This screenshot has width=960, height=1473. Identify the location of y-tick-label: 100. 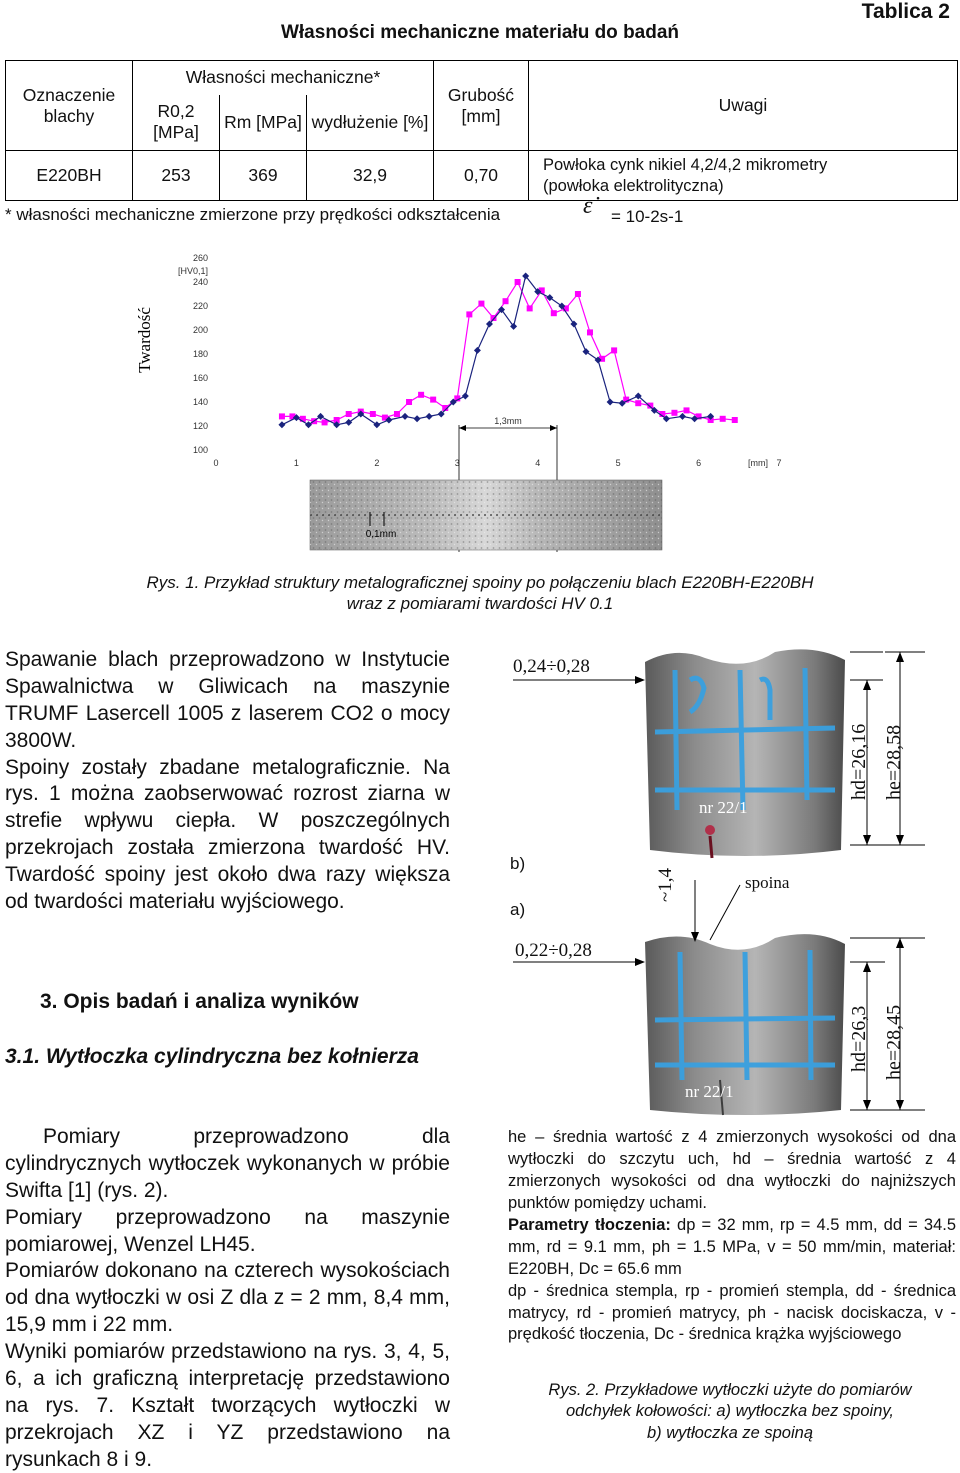
(200, 450).